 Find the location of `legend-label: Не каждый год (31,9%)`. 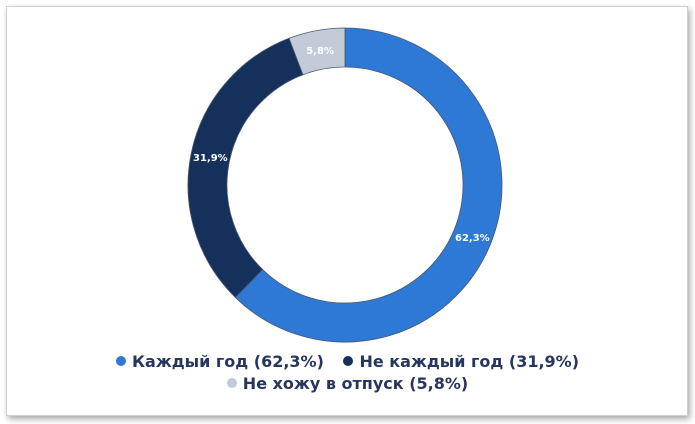

legend-label: Не каждый год (31,9%) is located at coordinates (469, 361).